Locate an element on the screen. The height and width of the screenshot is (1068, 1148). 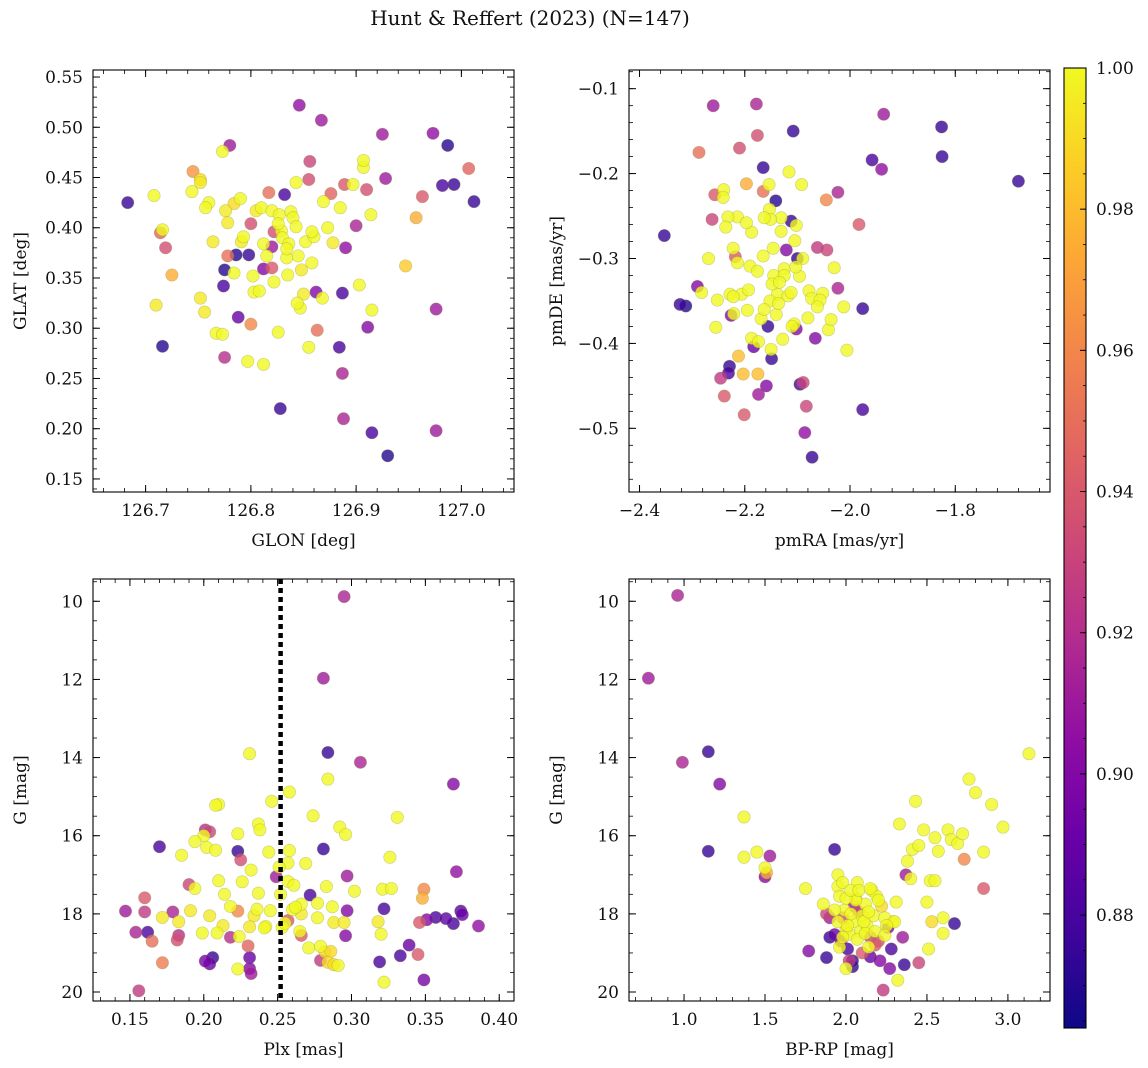
colorbar-tick-label: 0.92 is located at coordinates (1115, 634).